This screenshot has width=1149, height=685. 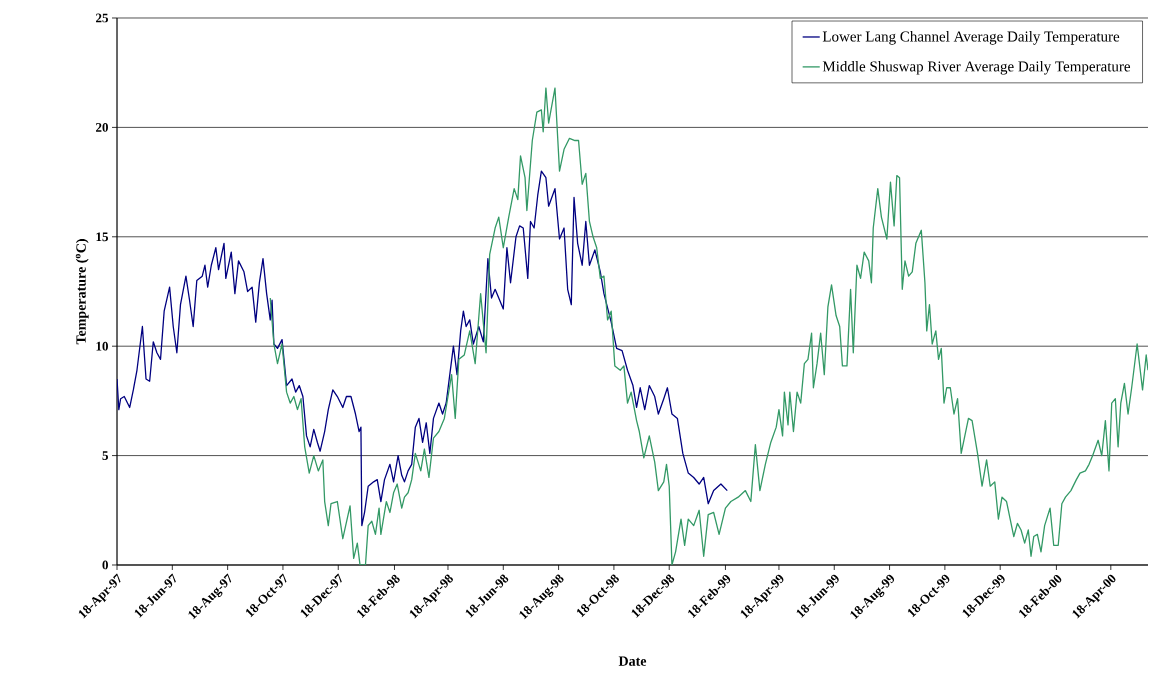 I want to click on x-axis-title: Date, so click(x=632, y=661).